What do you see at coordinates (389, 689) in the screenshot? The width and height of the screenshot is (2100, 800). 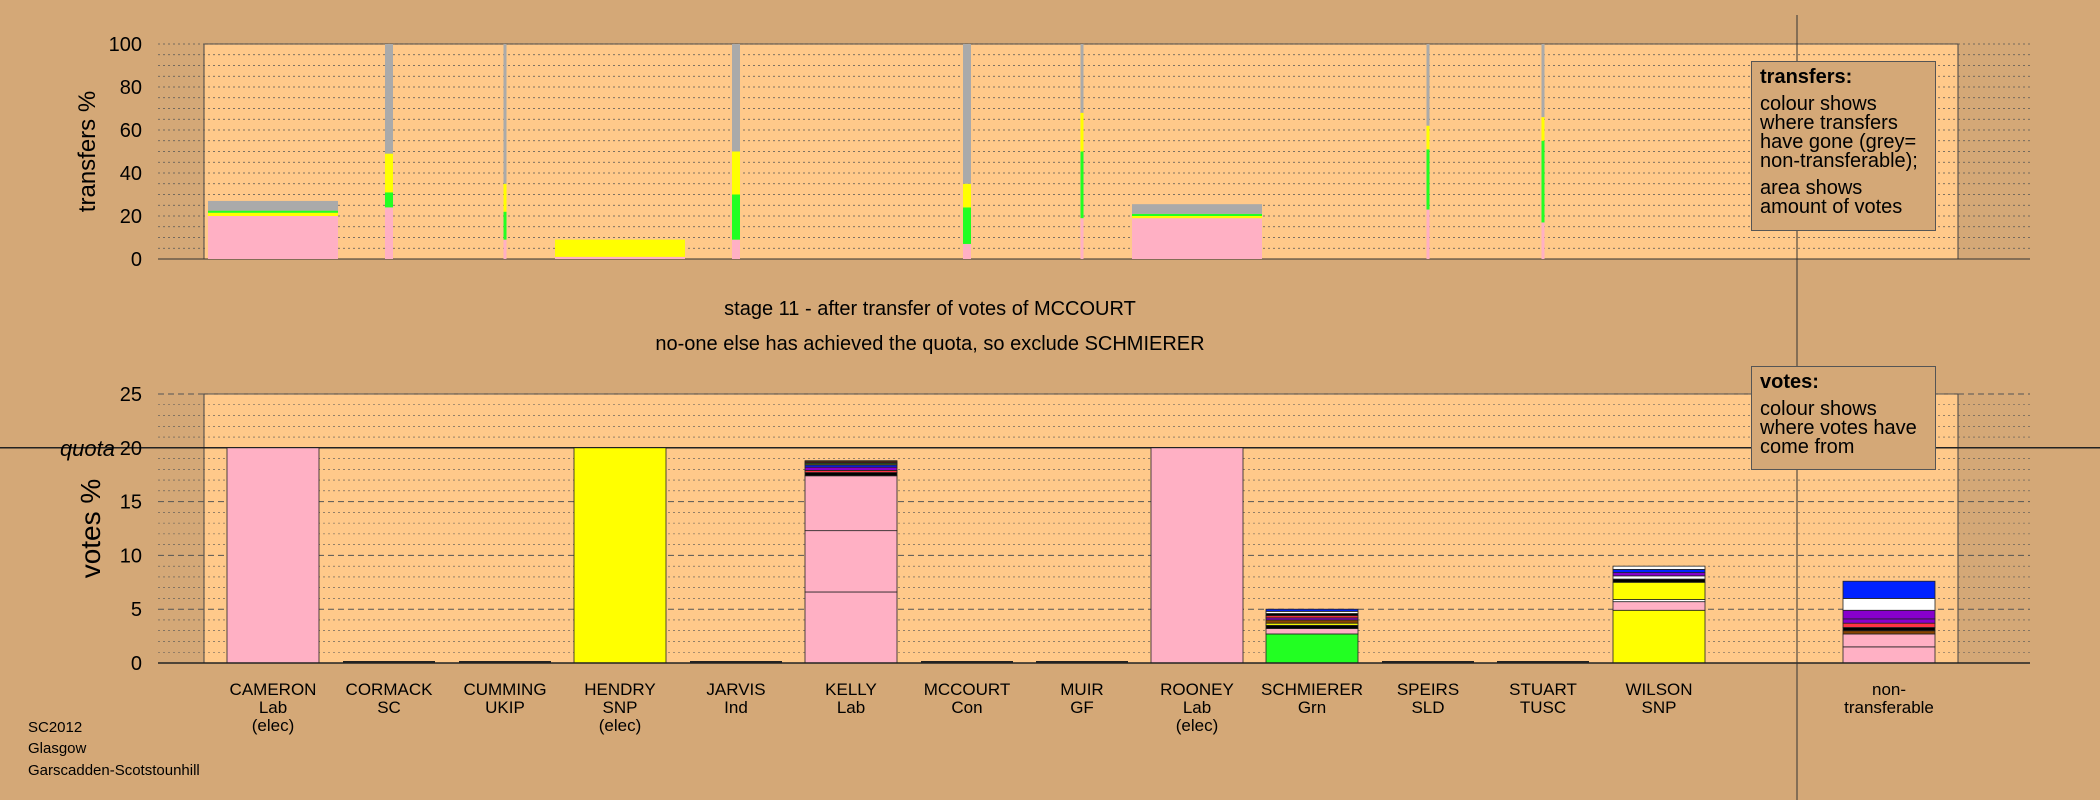 I see `candidate-name: CORMACK` at bounding box center [389, 689].